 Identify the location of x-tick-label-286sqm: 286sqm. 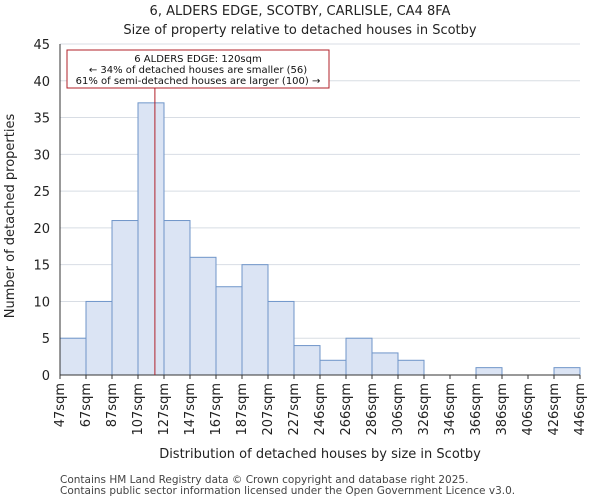
(372, 409).